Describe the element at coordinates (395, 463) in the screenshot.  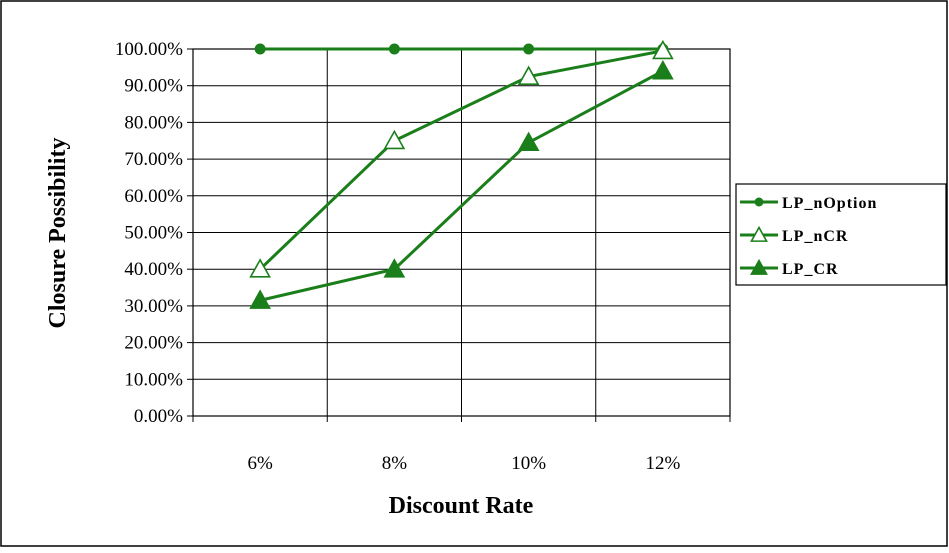
I see `x-tick-label: 8%` at that location.